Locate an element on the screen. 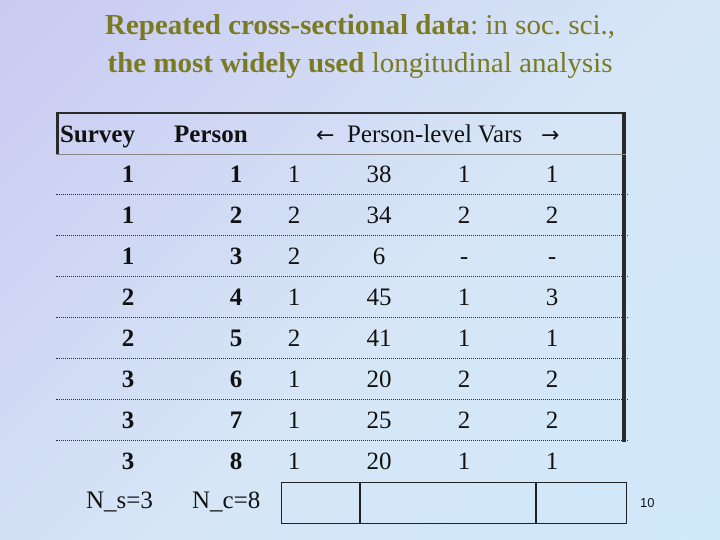 The width and height of the screenshot is (720, 540). top-border is located at coordinates (341, 113).